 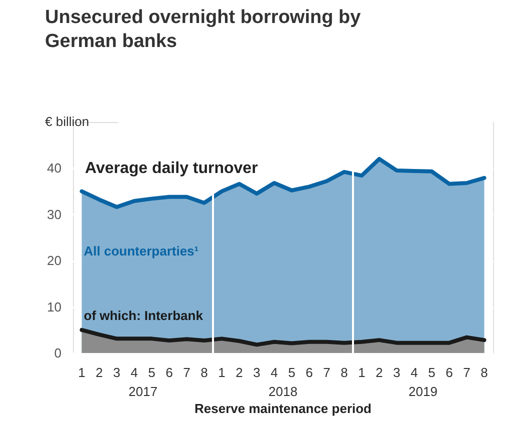 I want to click on annotation: Average daily turnover, so click(x=171, y=169).